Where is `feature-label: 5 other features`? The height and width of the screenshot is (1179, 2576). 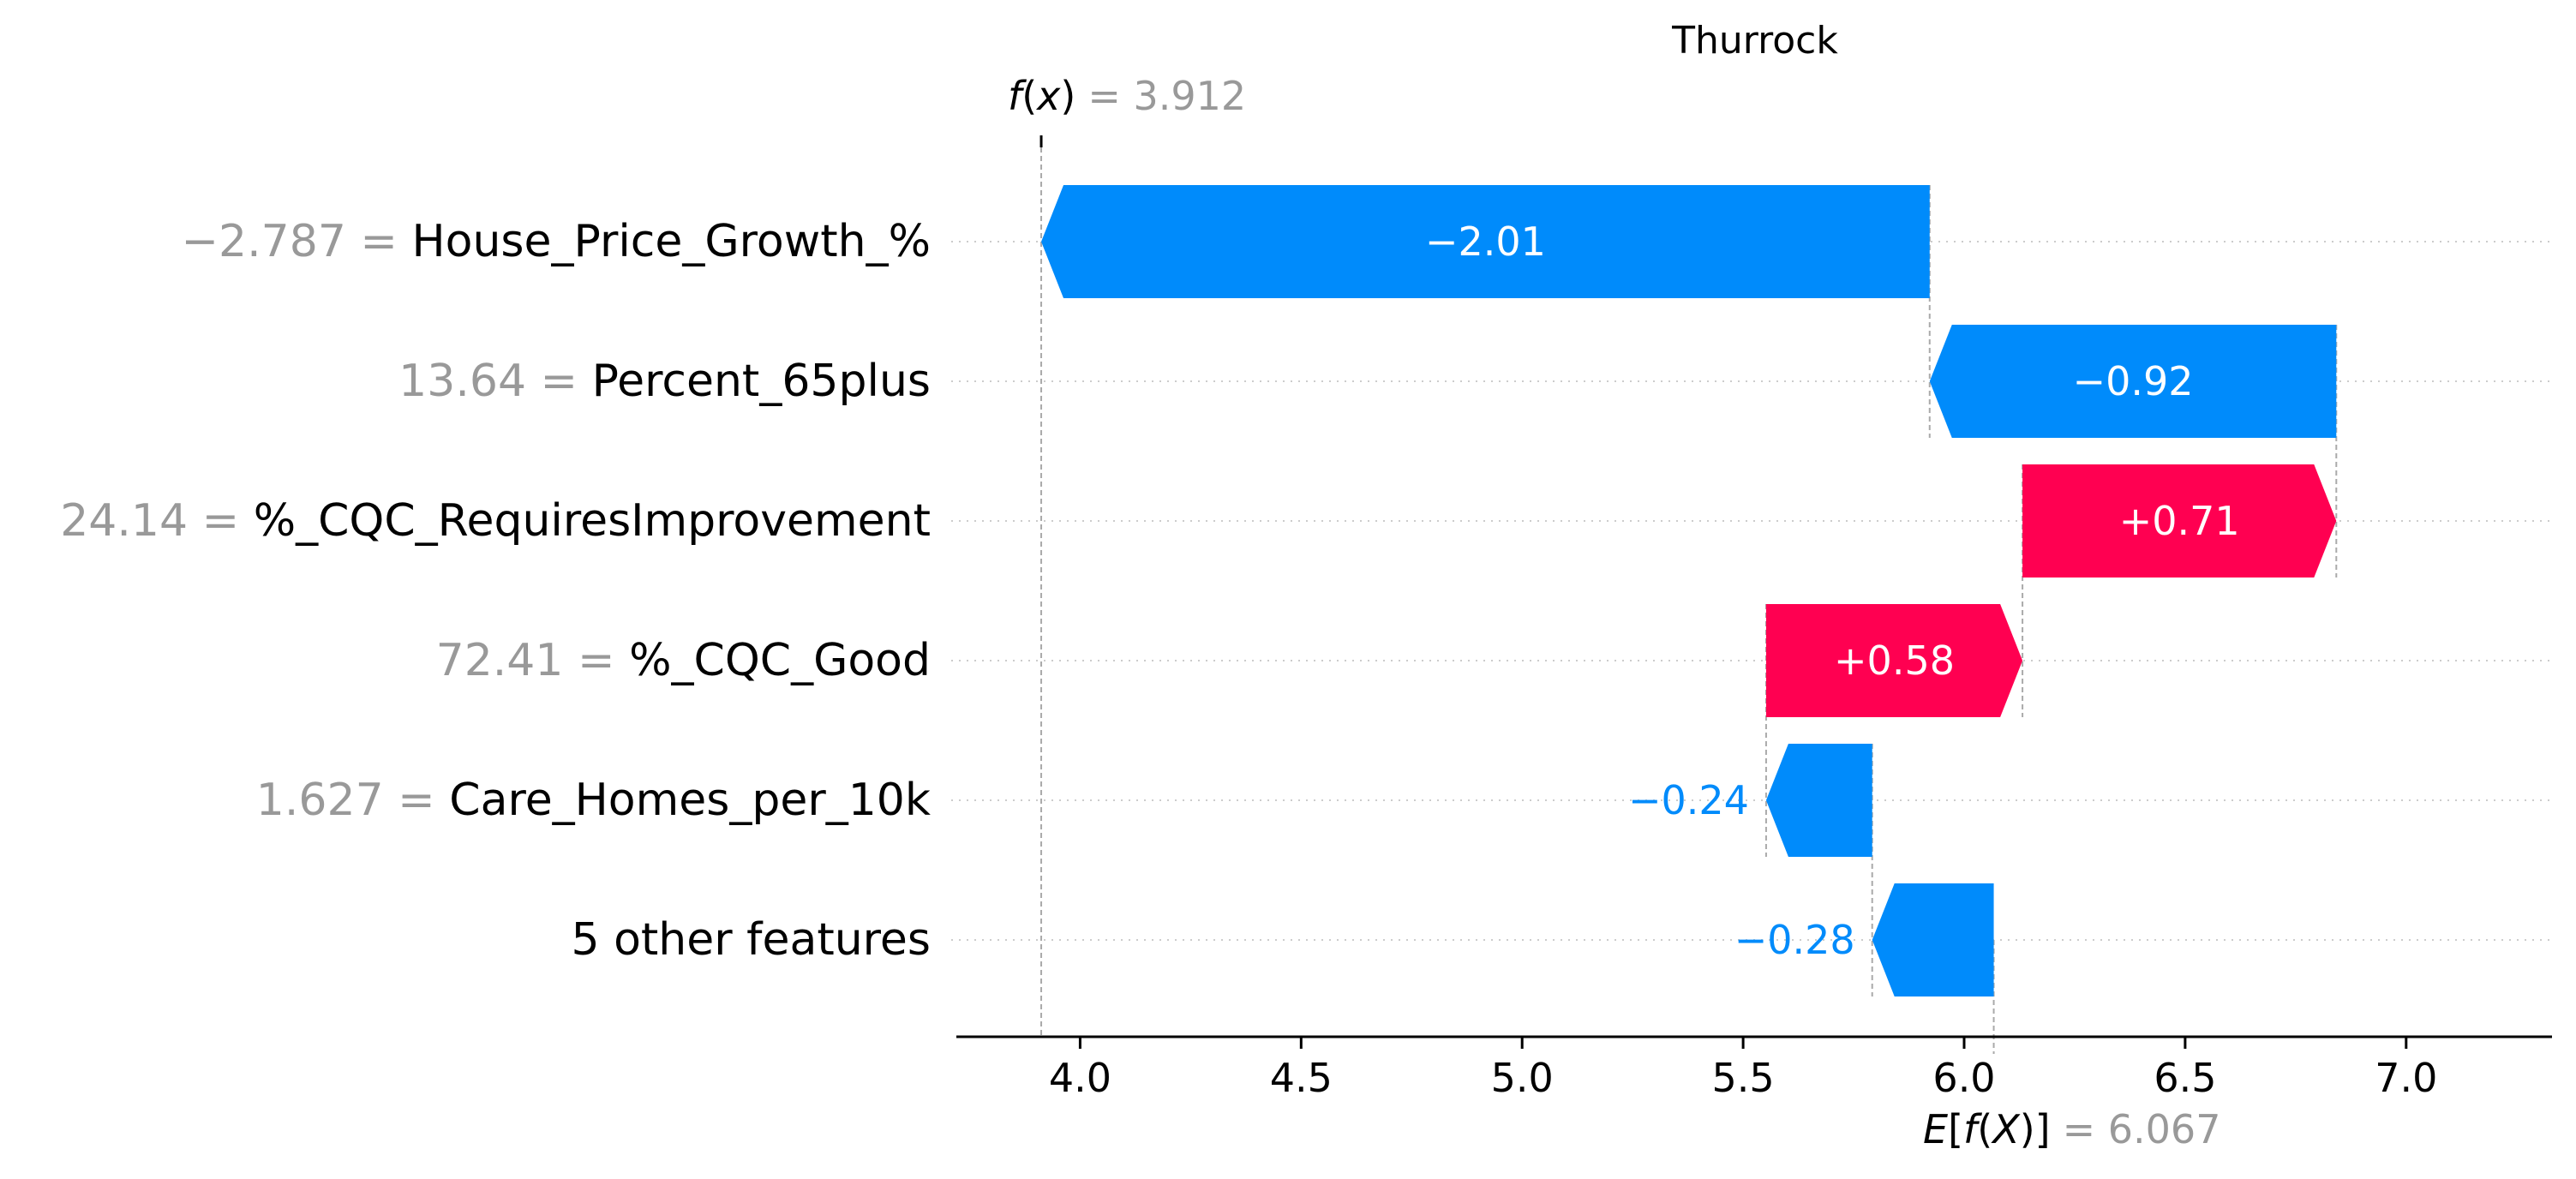
feature-label: 5 other features is located at coordinates (751, 940).